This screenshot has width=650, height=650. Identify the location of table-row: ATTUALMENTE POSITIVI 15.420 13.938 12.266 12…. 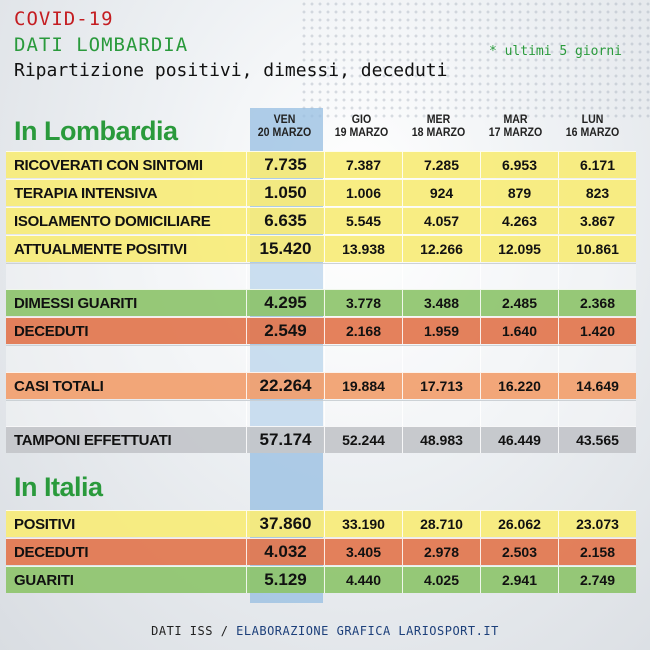
(321, 248).